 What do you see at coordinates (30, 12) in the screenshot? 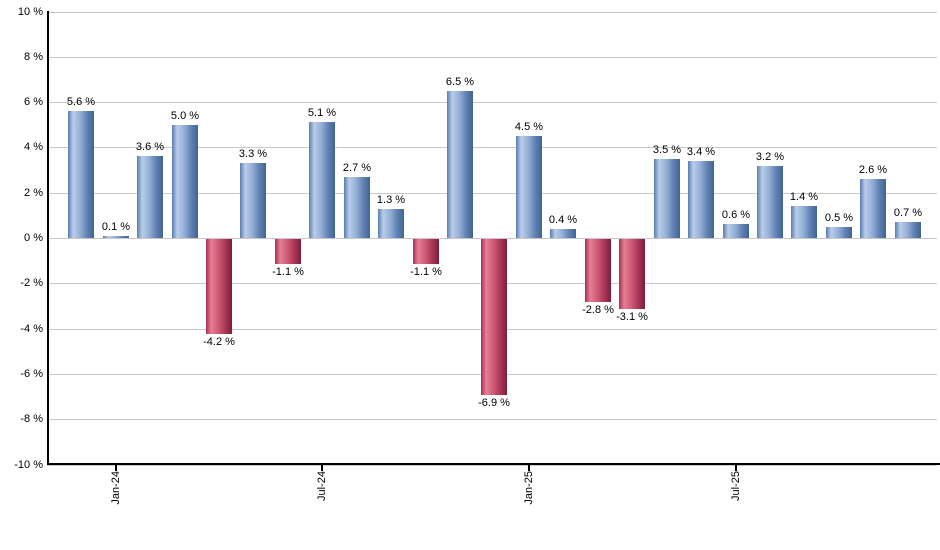
I see `y-axis-tick-label: 10 %` at bounding box center [30, 12].